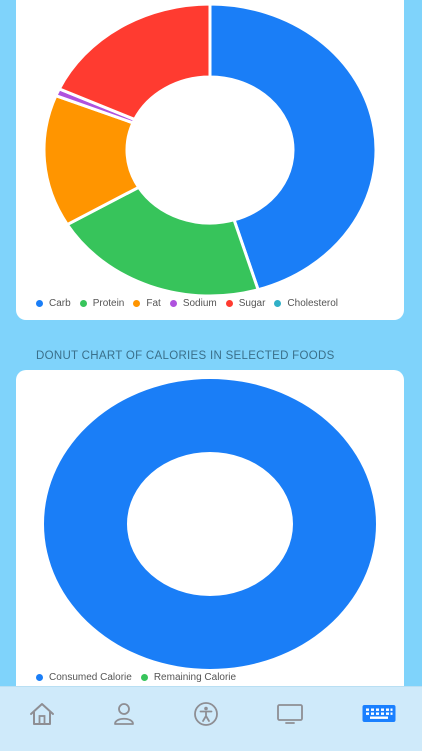 This screenshot has height=751, width=422. I want to click on legend-label: Sugar, so click(252, 303).